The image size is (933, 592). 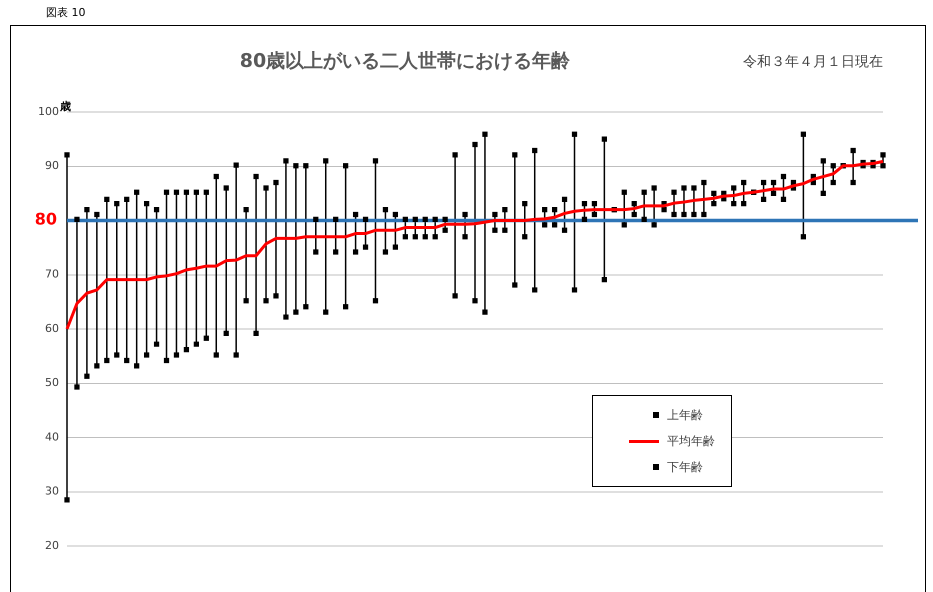 I want to click on y-tick-label: 30, so click(x=52, y=491).